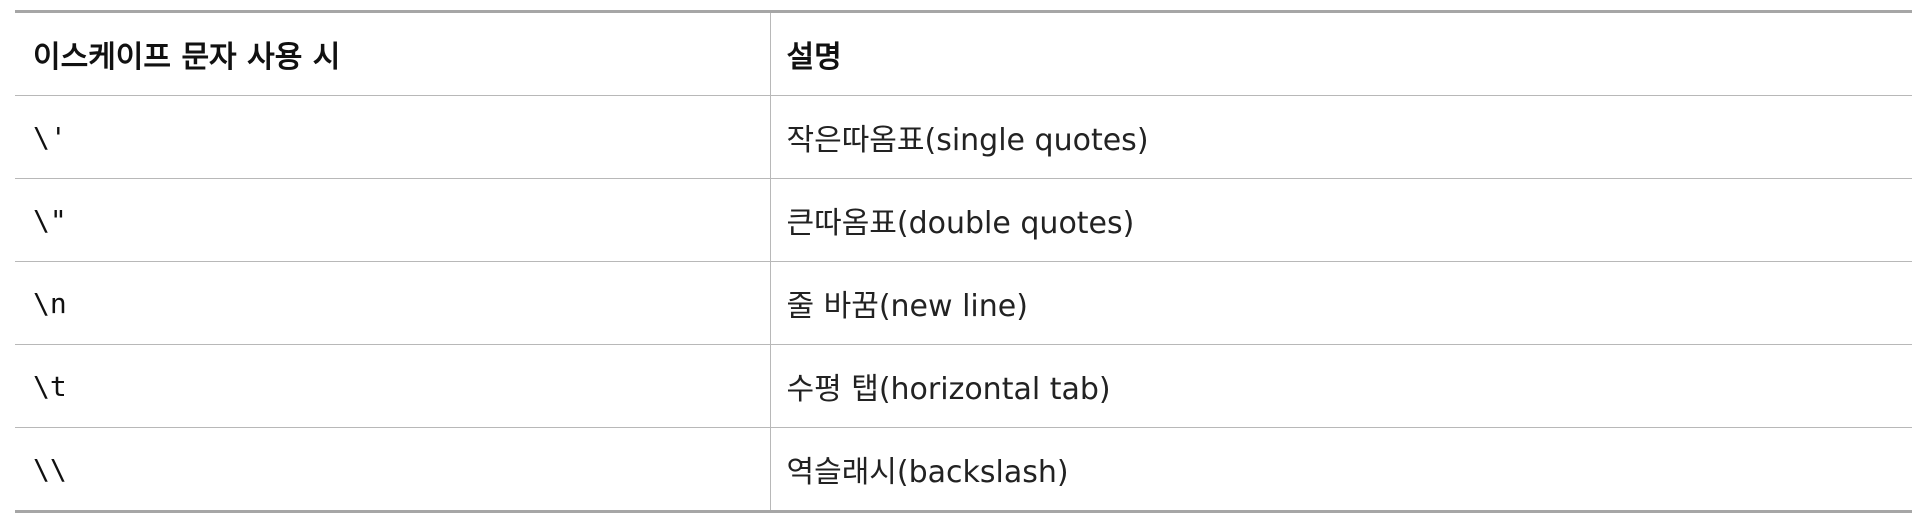 Image resolution: width=1912 pixels, height=526 pixels. Describe the element at coordinates (1340, 469) in the screenshot. I see `description-cell: 역슬래시(backslash)` at that location.